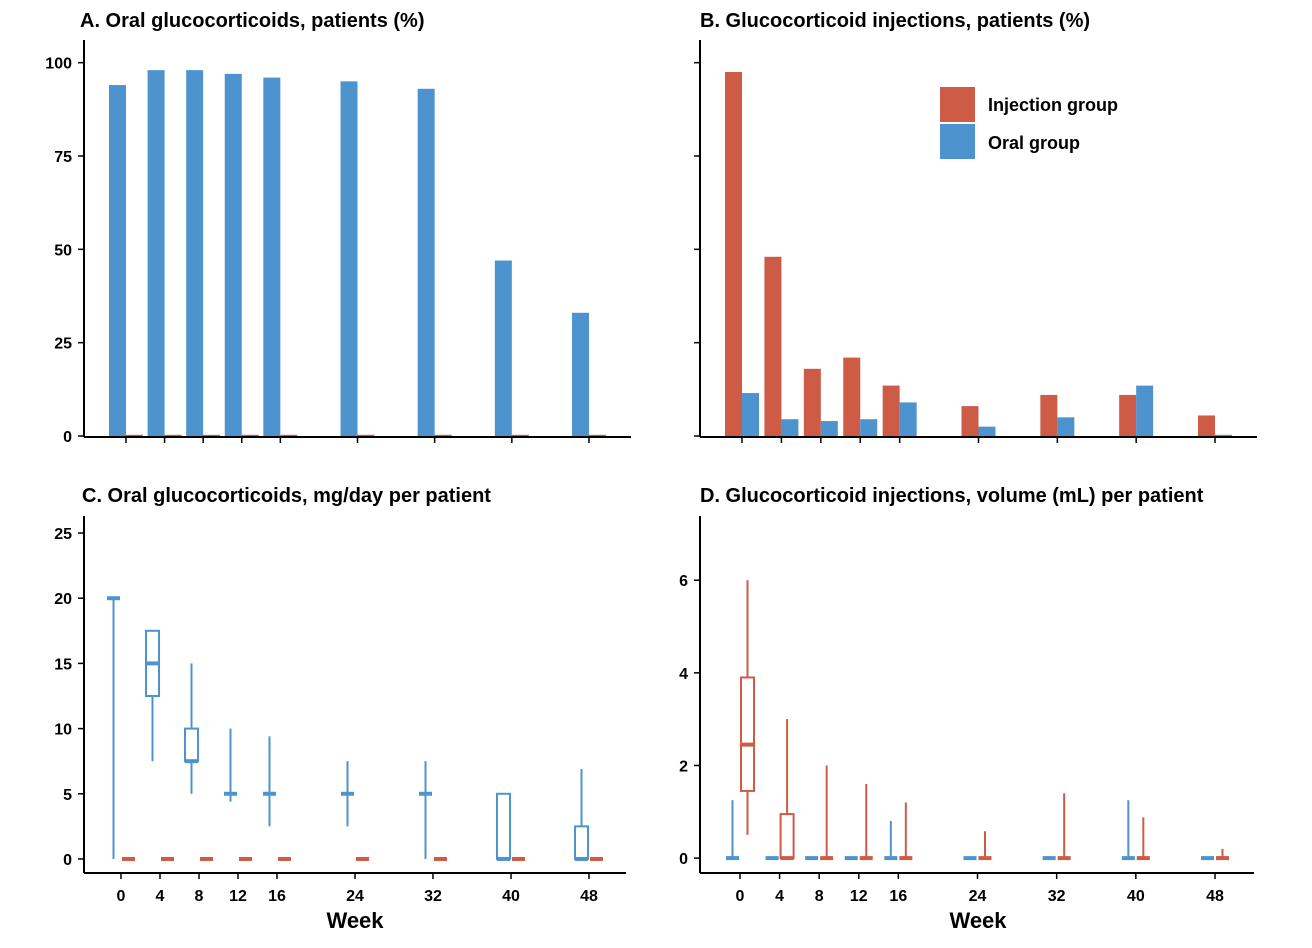 The height and width of the screenshot is (948, 1312). Describe the element at coordinates (63, 344) in the screenshot. I see `panel-a-y-tick-label: 25` at that location.